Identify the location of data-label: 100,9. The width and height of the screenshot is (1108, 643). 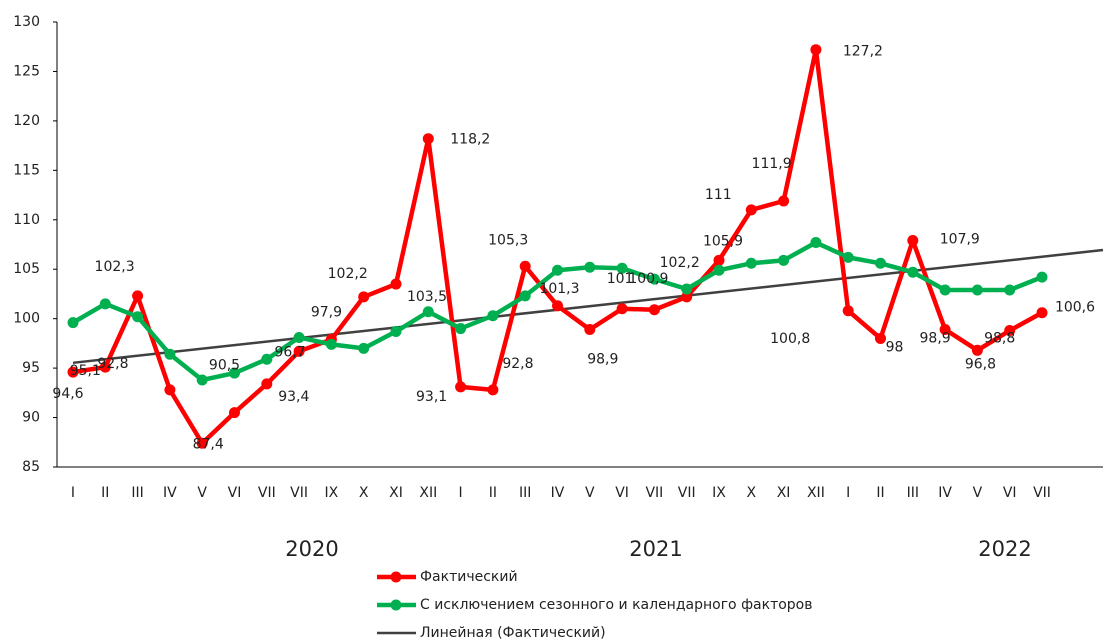
(648, 279).